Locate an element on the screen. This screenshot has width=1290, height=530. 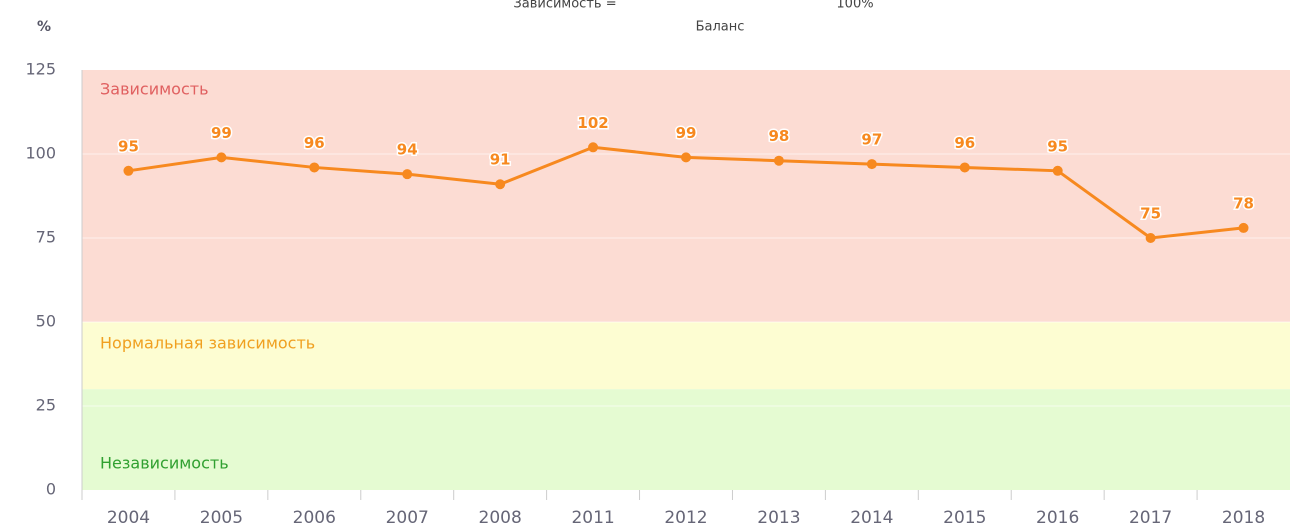
data-label: 102 is located at coordinates (592, 123).